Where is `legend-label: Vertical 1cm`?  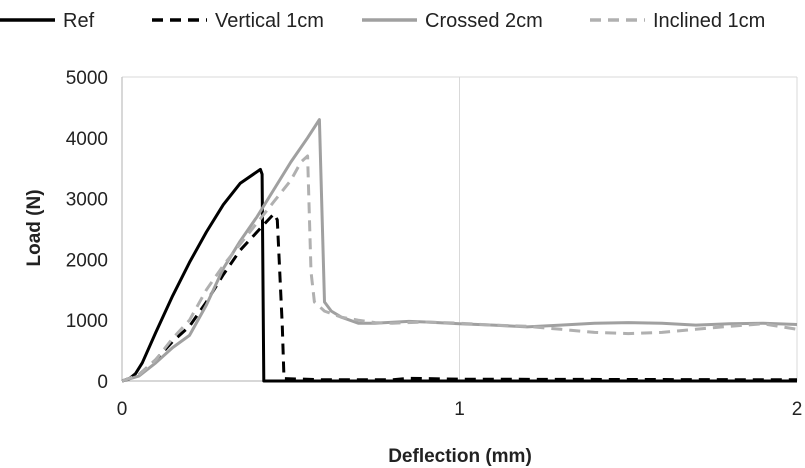
legend-label: Vertical 1cm is located at coordinates (269, 21).